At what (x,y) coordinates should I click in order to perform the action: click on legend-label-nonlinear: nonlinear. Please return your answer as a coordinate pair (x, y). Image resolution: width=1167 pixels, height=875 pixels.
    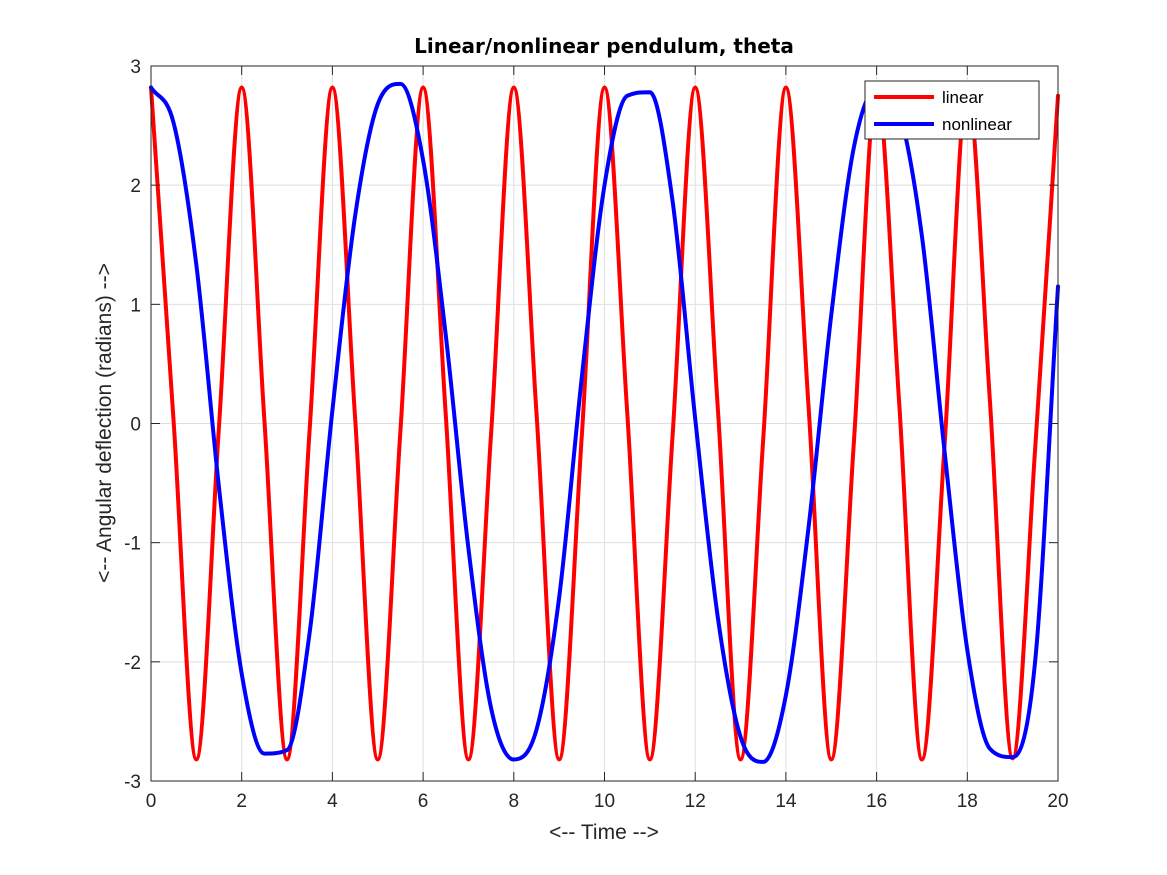
    Looking at the image, I should click on (977, 124).